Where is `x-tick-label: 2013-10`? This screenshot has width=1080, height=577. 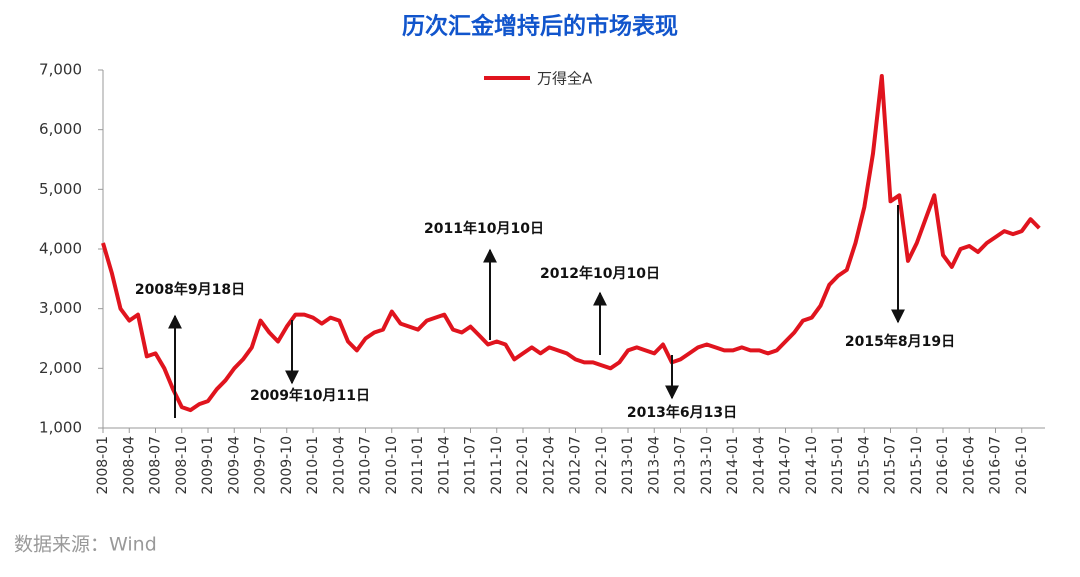 x-tick-label: 2013-10 is located at coordinates (707, 465).